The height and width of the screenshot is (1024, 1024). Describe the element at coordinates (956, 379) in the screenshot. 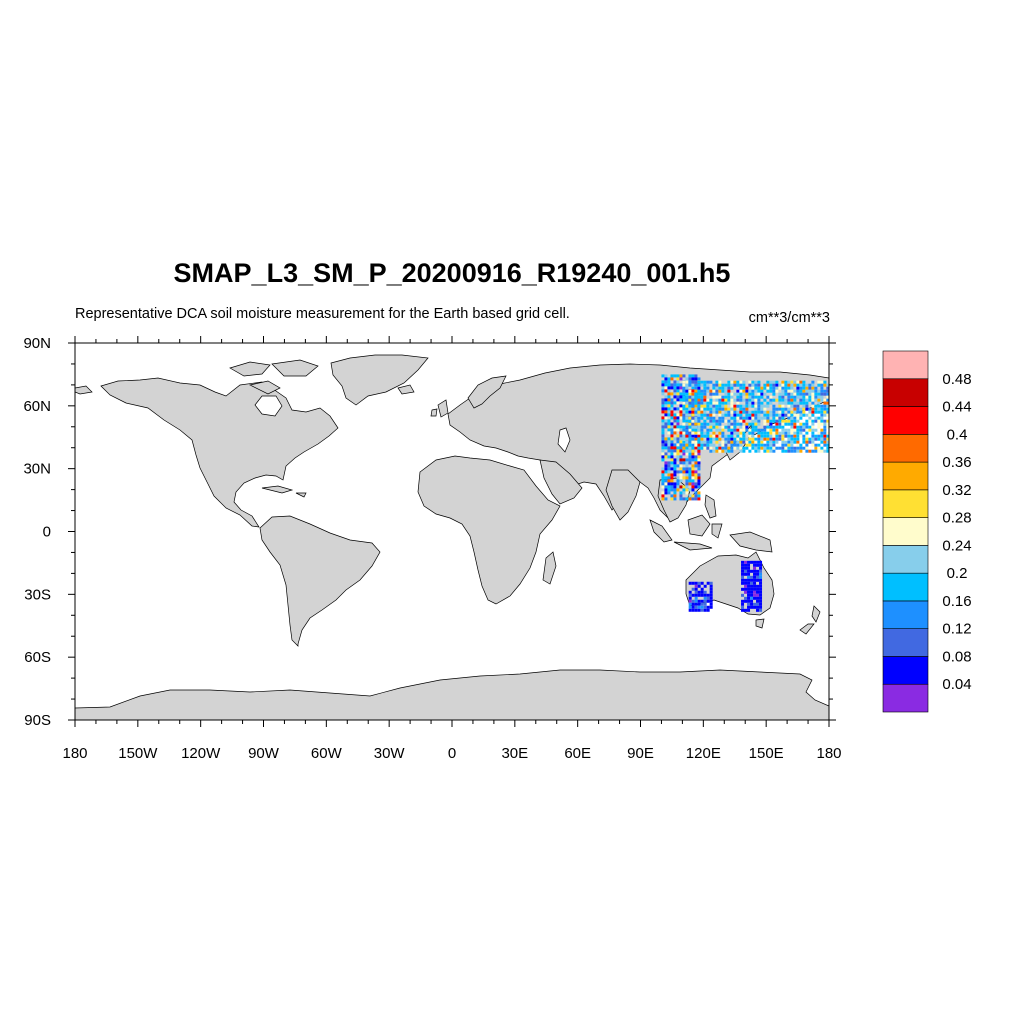

I see `colorbar-label: 0.48` at that location.